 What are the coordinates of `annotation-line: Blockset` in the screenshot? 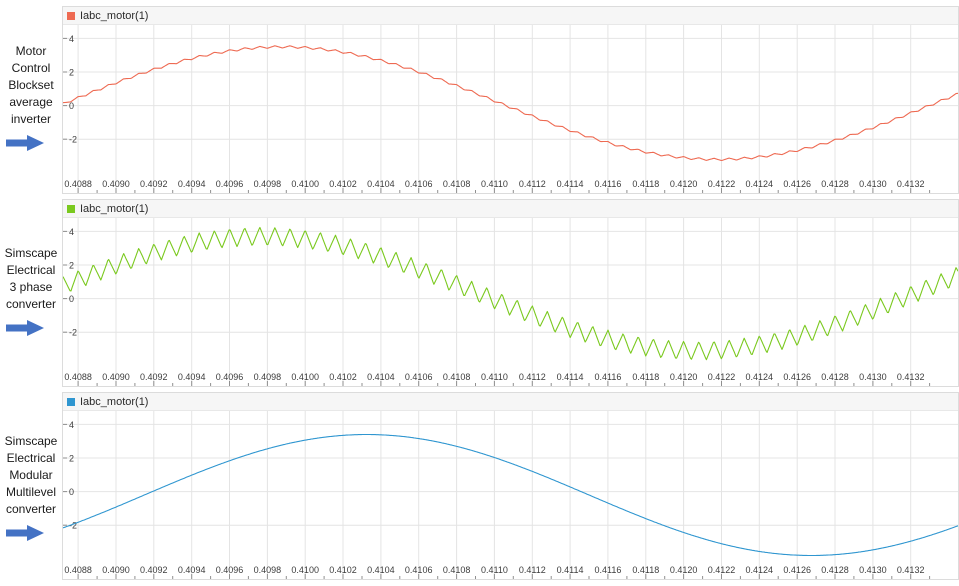 It's located at (31, 85).